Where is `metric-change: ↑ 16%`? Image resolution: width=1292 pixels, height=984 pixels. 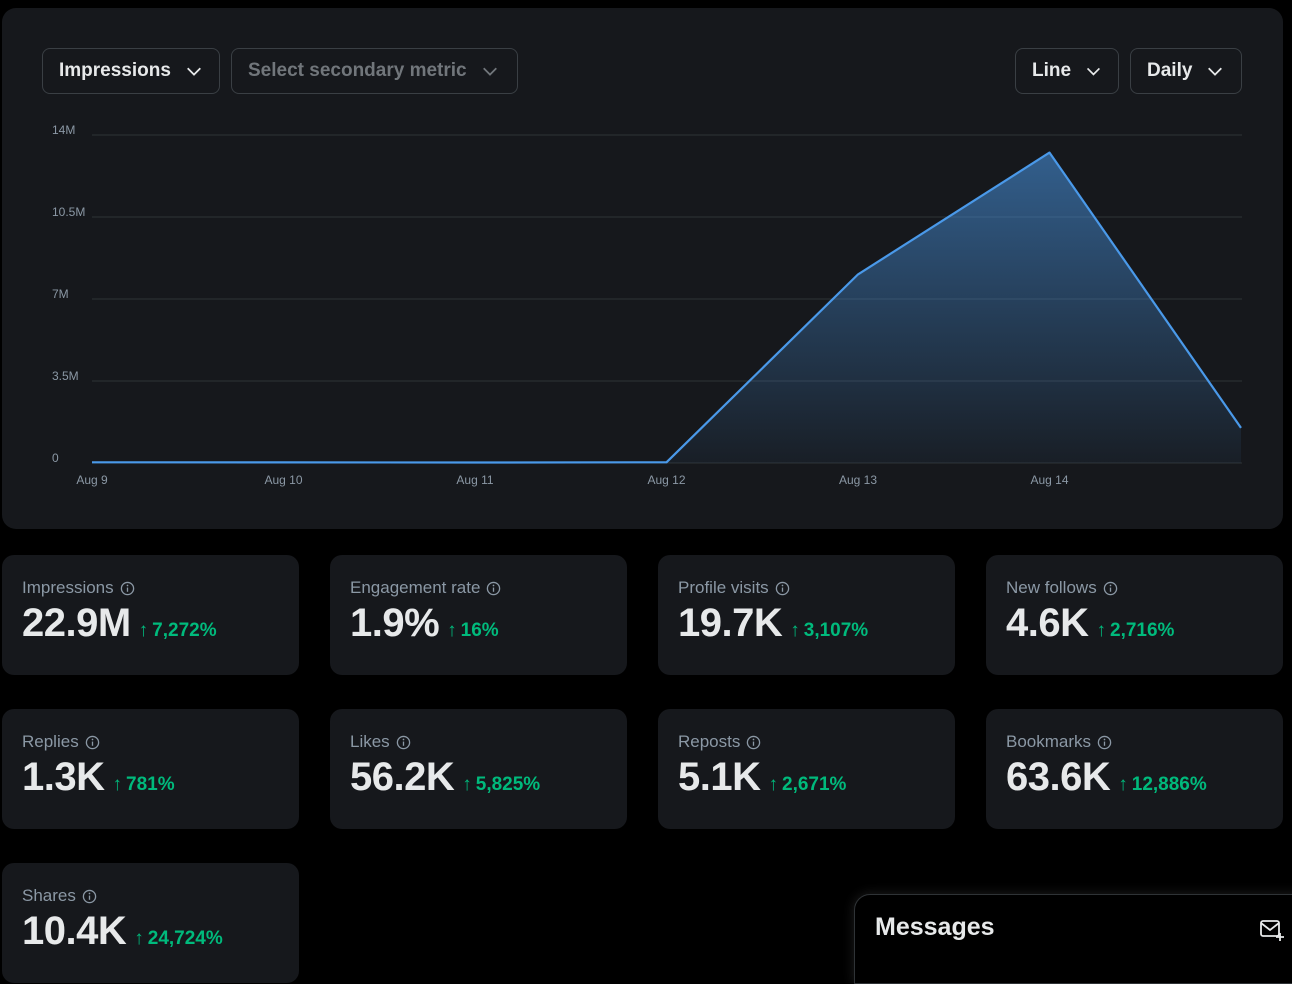 metric-change: ↑ 16% is located at coordinates (473, 631).